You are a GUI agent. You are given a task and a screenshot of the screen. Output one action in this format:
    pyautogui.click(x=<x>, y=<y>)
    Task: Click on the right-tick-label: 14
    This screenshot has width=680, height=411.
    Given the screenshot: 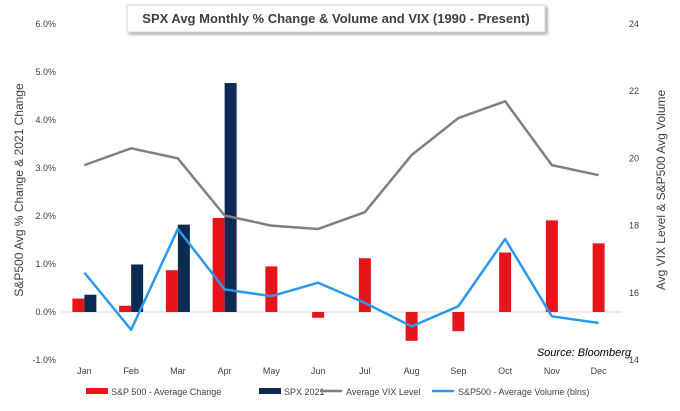 What is the action you would take?
    pyautogui.click(x=634, y=360)
    